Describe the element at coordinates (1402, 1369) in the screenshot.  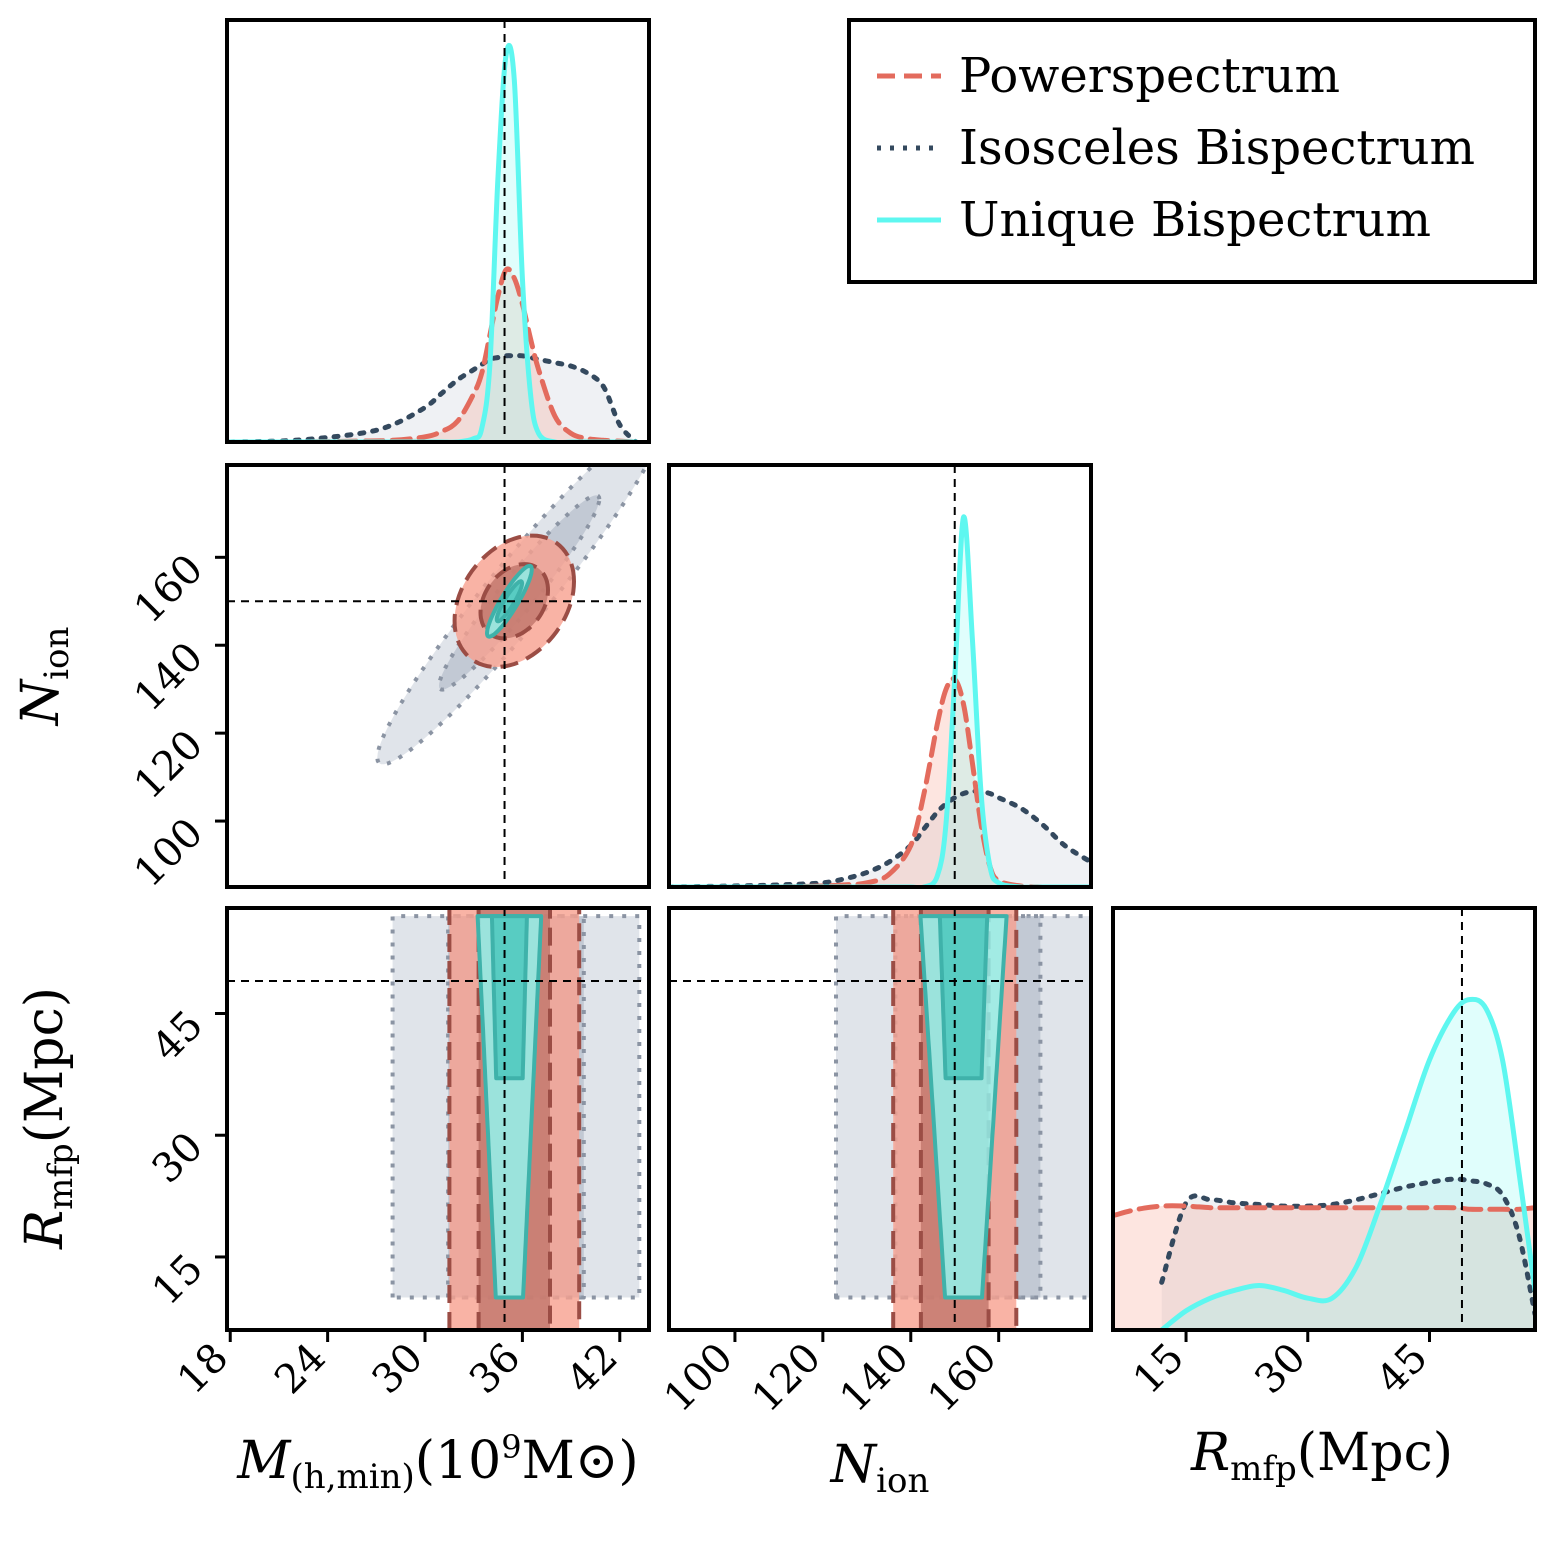
I see `x-tick-label-rmfp: 45` at that location.